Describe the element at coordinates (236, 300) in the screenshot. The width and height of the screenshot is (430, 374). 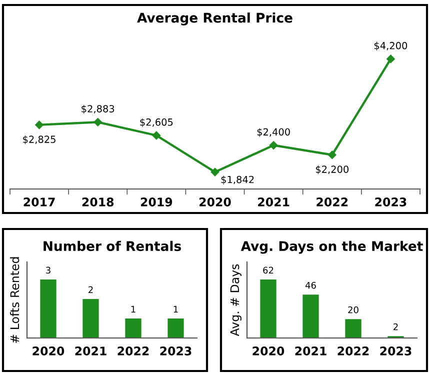
I see `y-axis-title: Avg. # Days` at that location.